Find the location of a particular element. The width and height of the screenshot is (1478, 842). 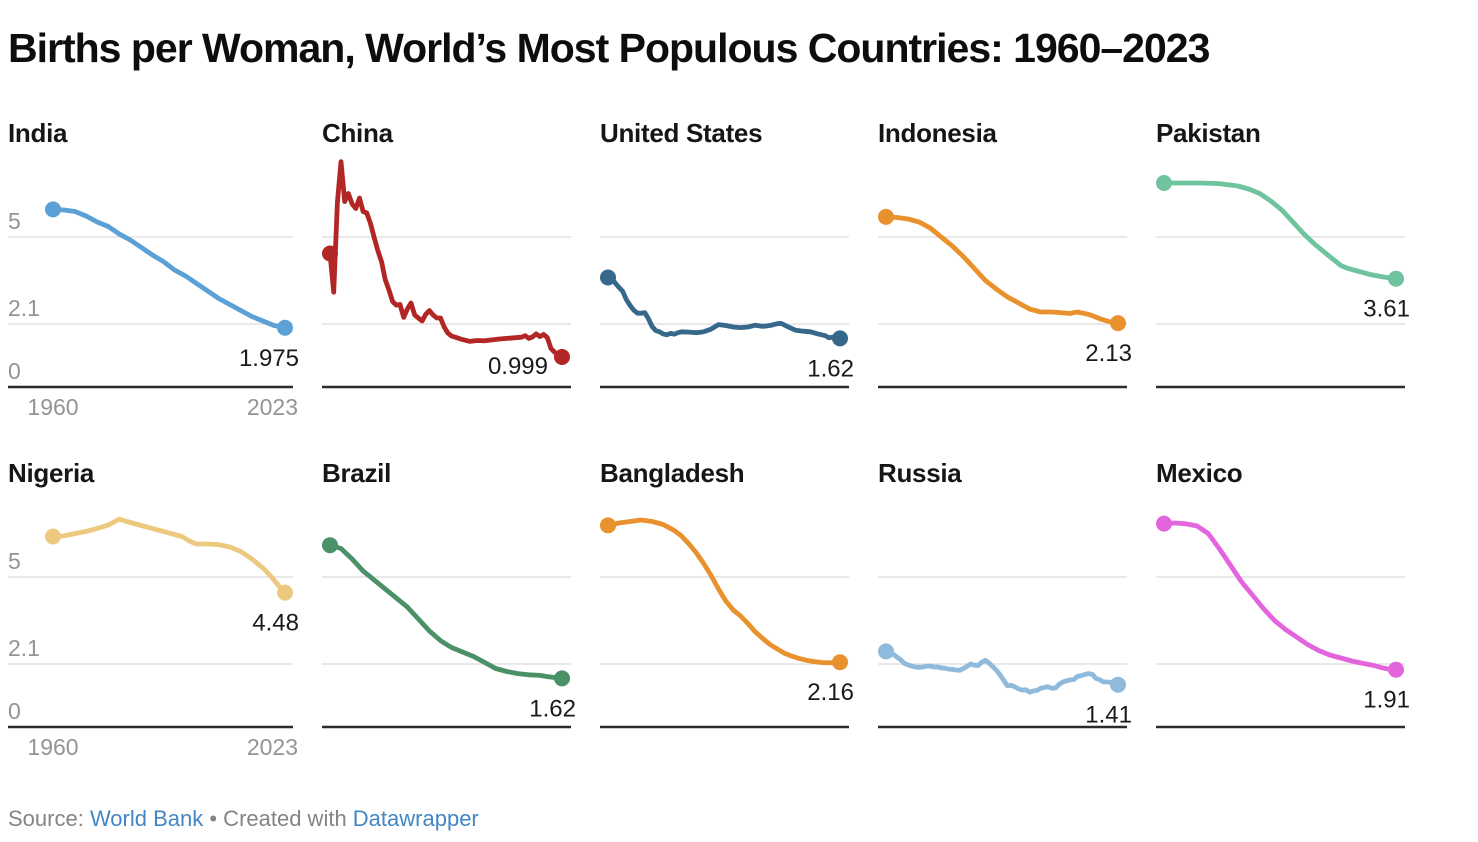

panel-nigeria: Nigeria 5 2.1 0 4.48 1960 2023 is located at coordinates (153, 610).